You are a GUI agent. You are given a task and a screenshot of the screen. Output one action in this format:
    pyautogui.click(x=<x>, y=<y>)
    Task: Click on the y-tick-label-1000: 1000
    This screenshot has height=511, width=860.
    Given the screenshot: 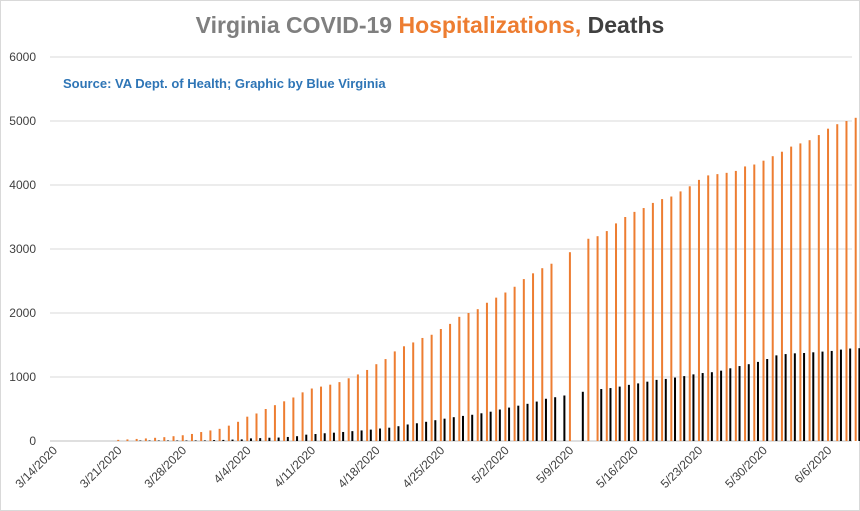 What is the action you would take?
    pyautogui.click(x=22, y=377)
    